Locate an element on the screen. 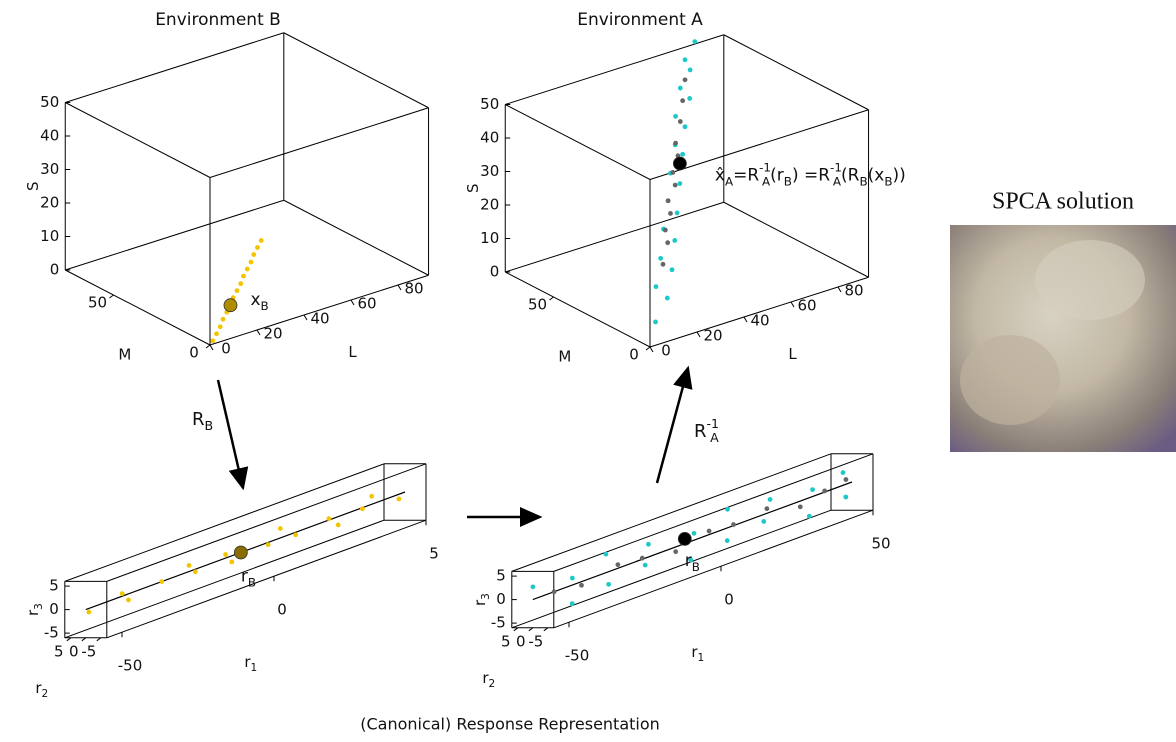 The height and width of the screenshot is (742, 1176). y-axis-label-part: 2 is located at coordinates (492, 684).